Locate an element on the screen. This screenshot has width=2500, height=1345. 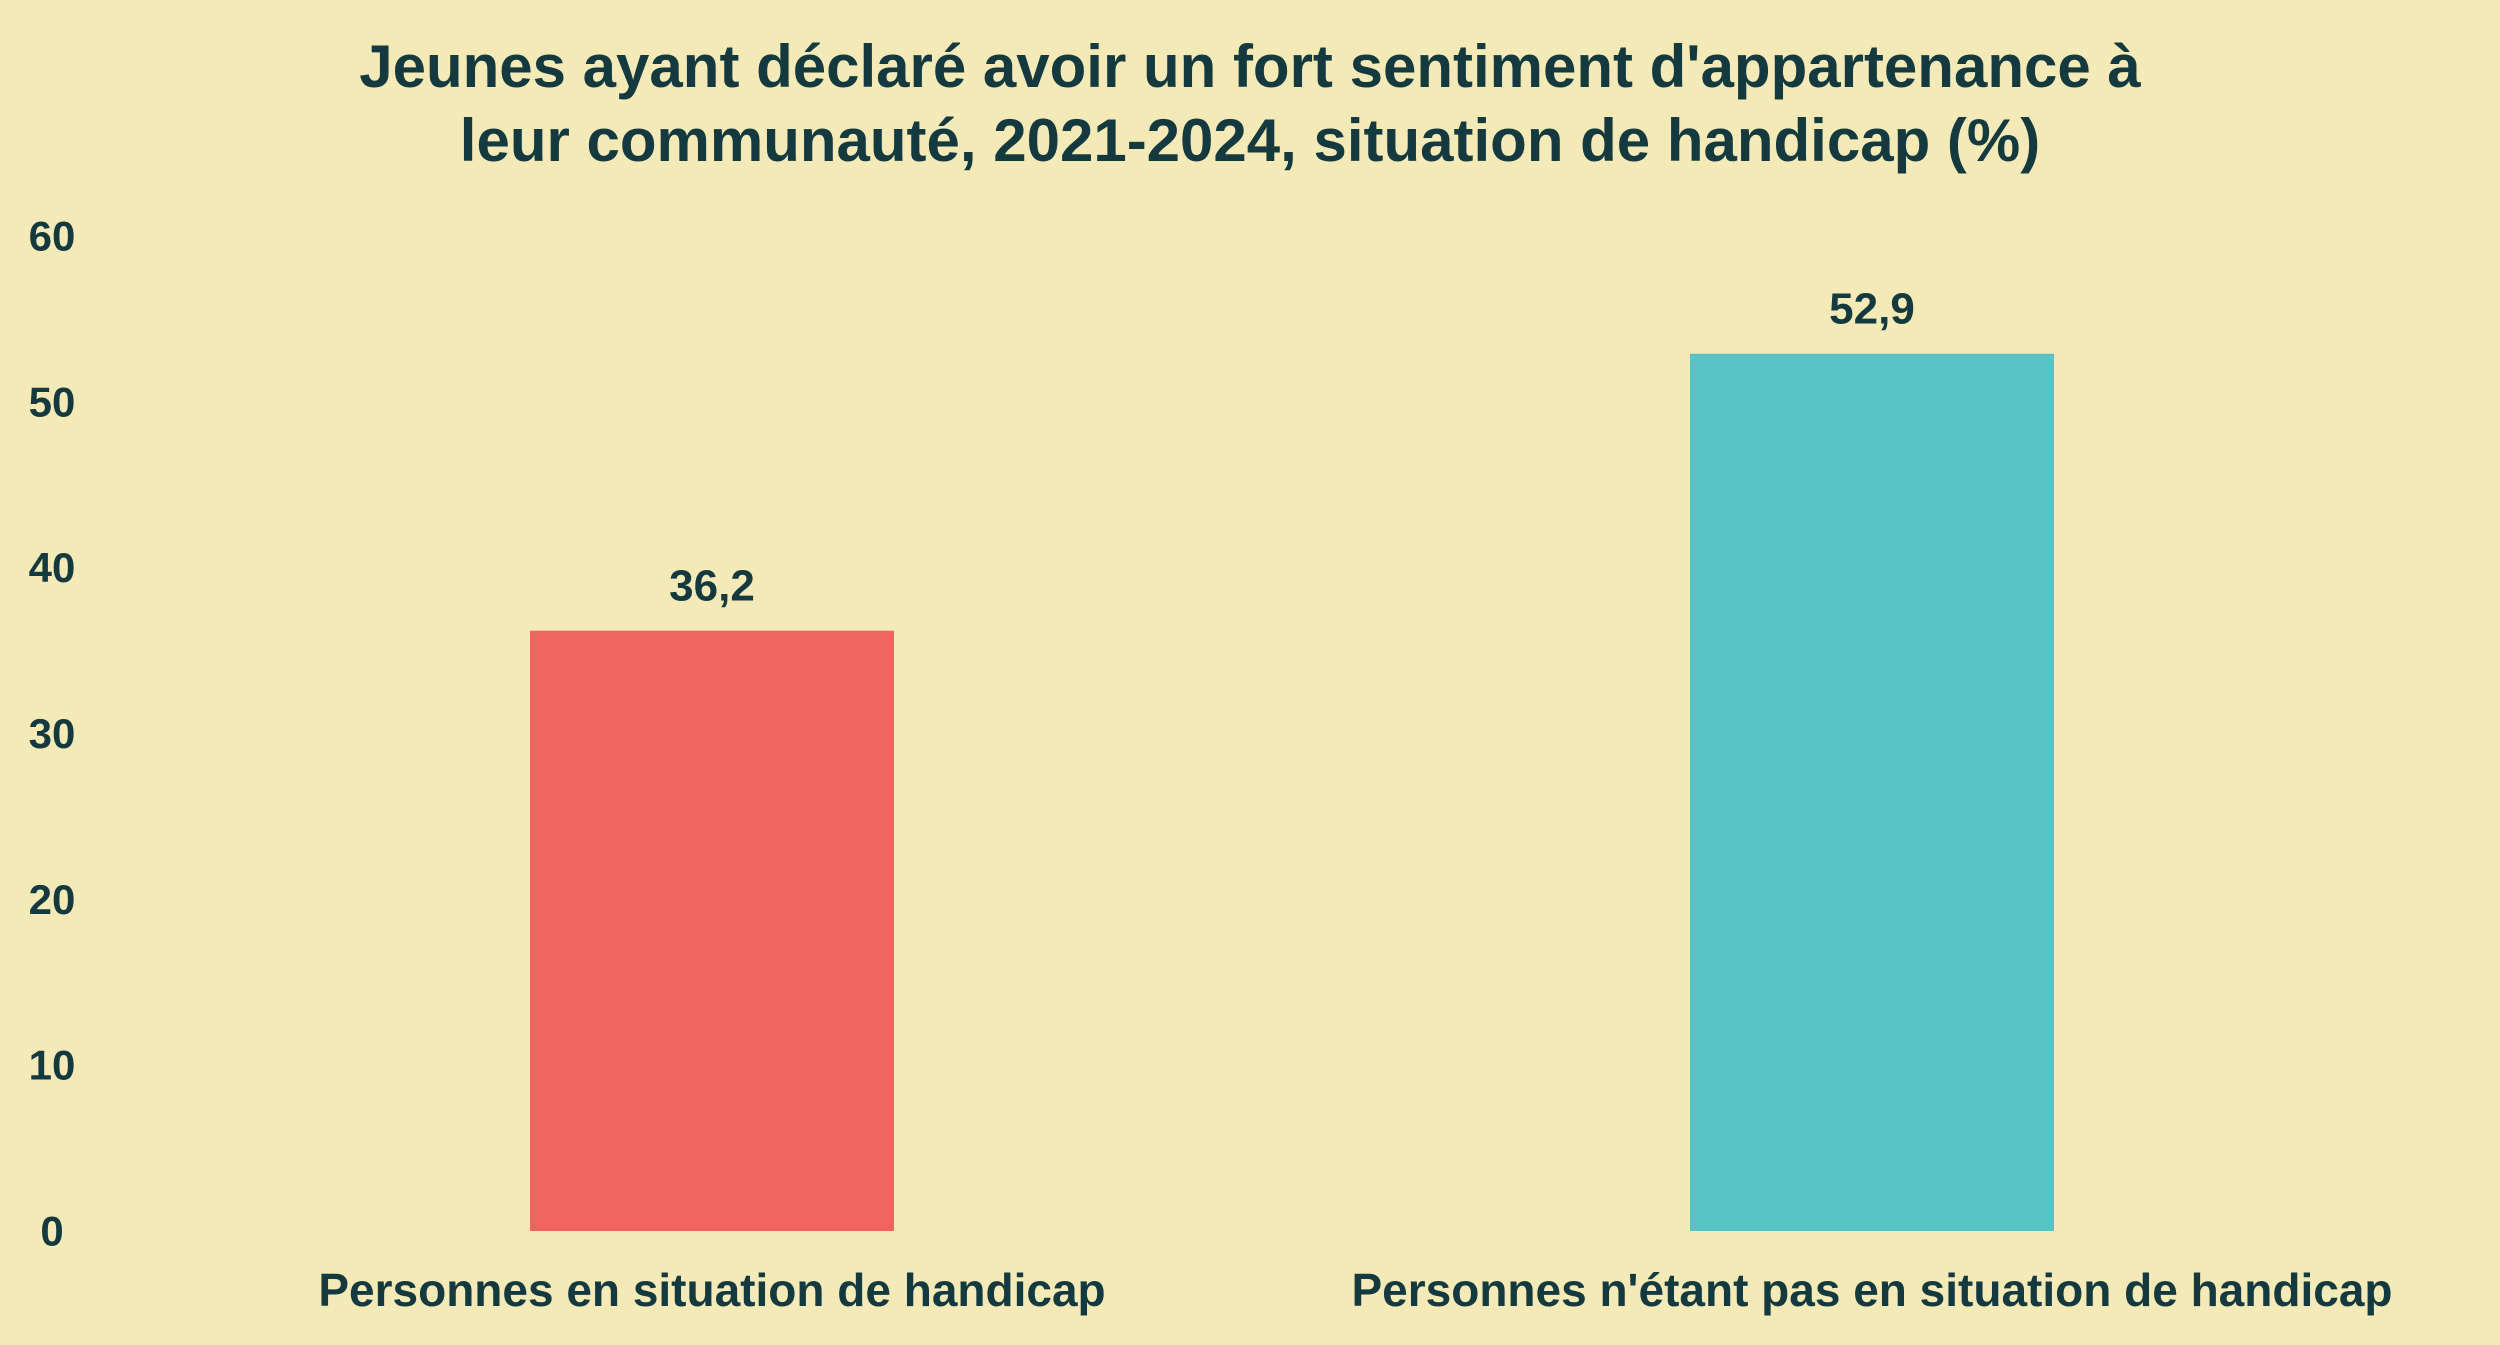
y-tick-label: 10 is located at coordinates (52, 1065).